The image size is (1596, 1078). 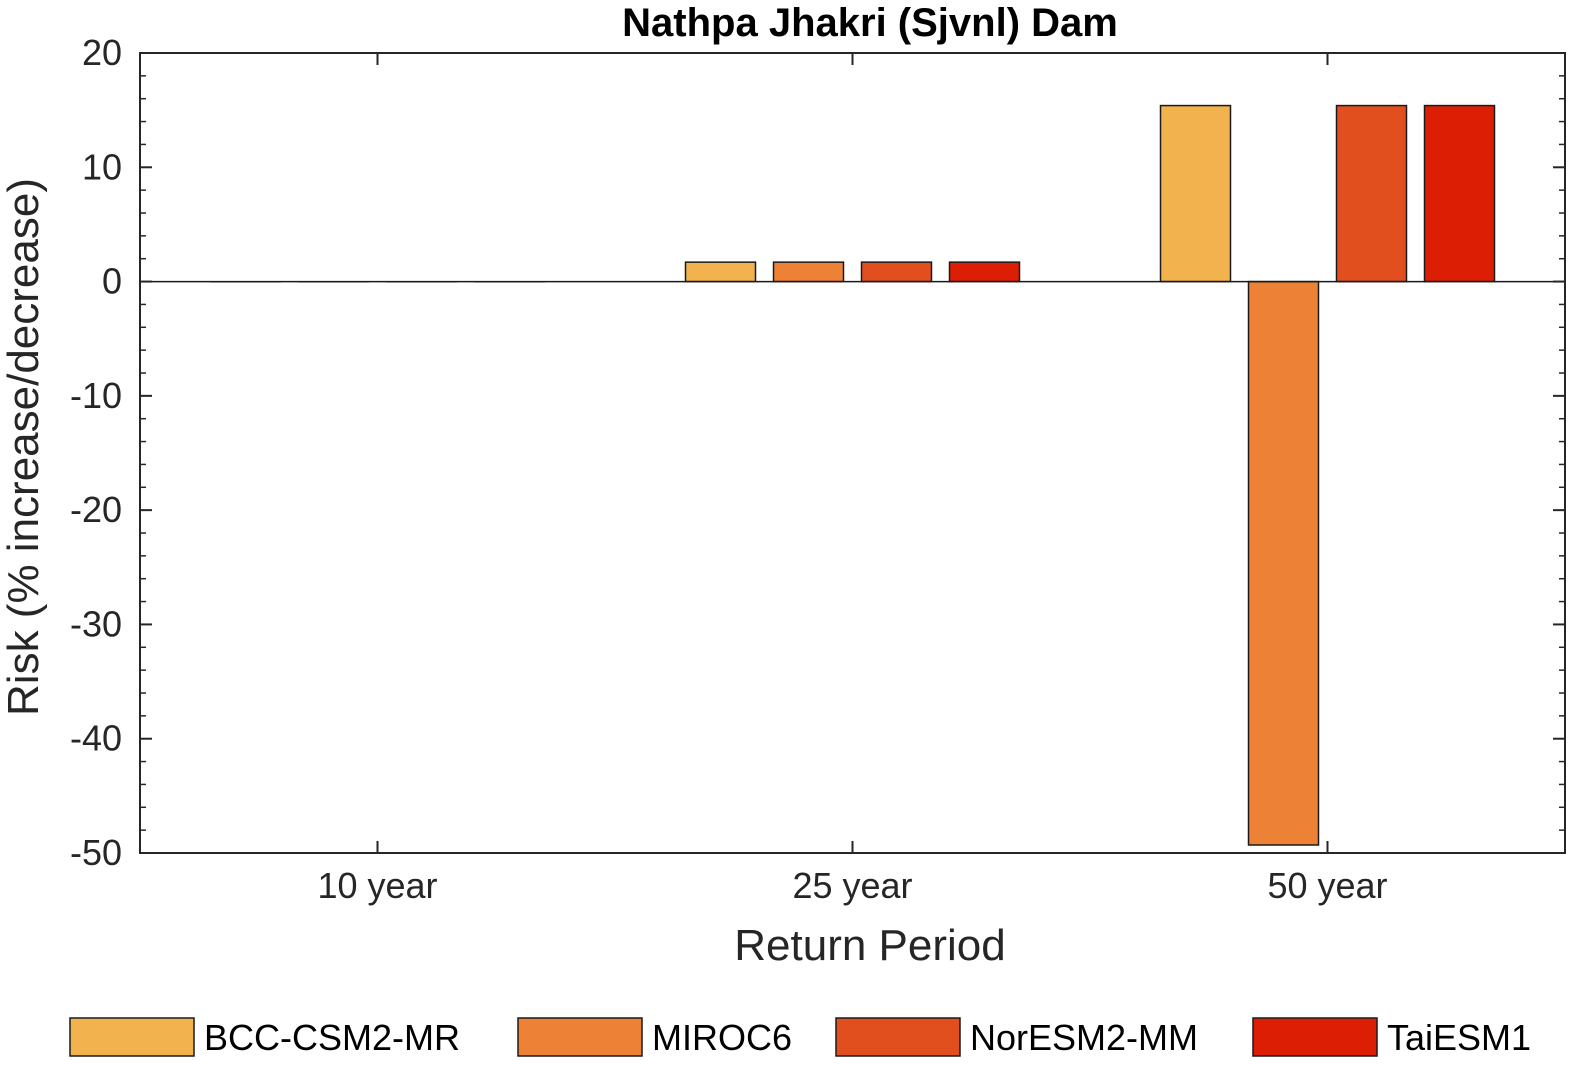 I want to click on y-tick-label: -40, so click(x=96, y=738).